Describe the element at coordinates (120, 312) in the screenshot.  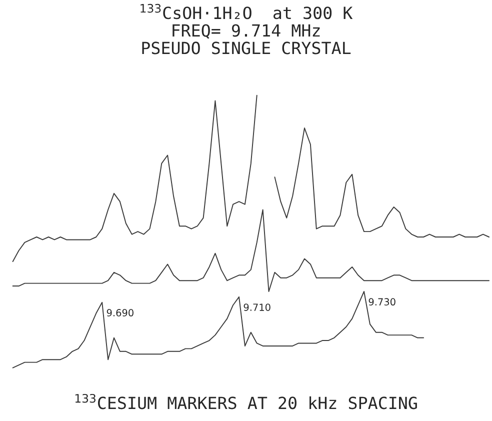
I see `annotation: 9.690` at that location.